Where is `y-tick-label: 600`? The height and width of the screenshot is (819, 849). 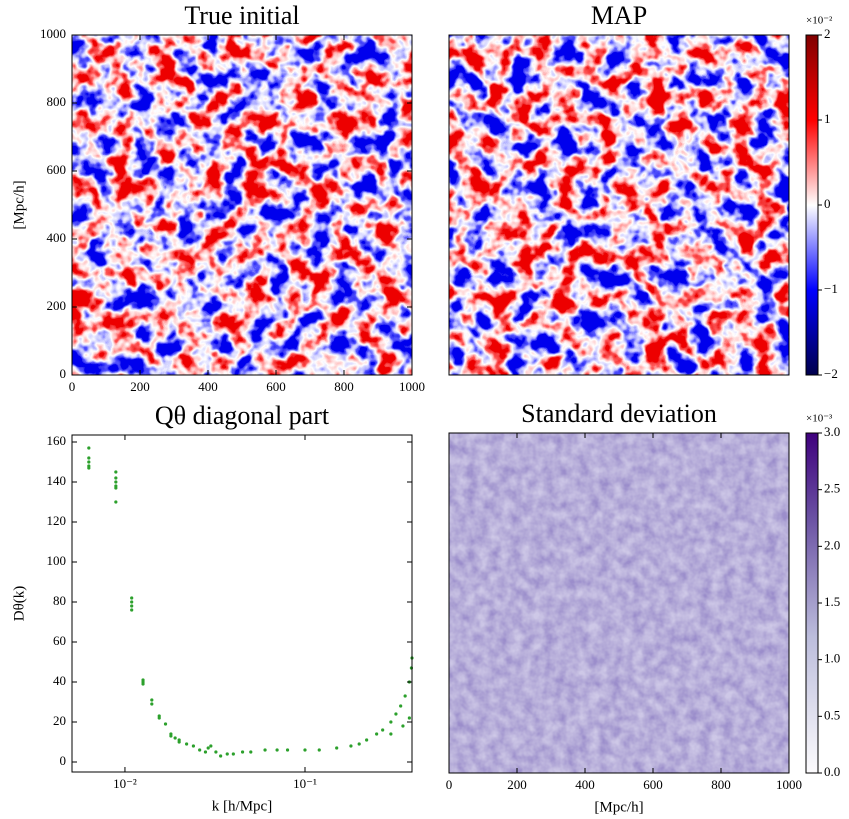 y-tick-label: 600 is located at coordinates (57, 169).